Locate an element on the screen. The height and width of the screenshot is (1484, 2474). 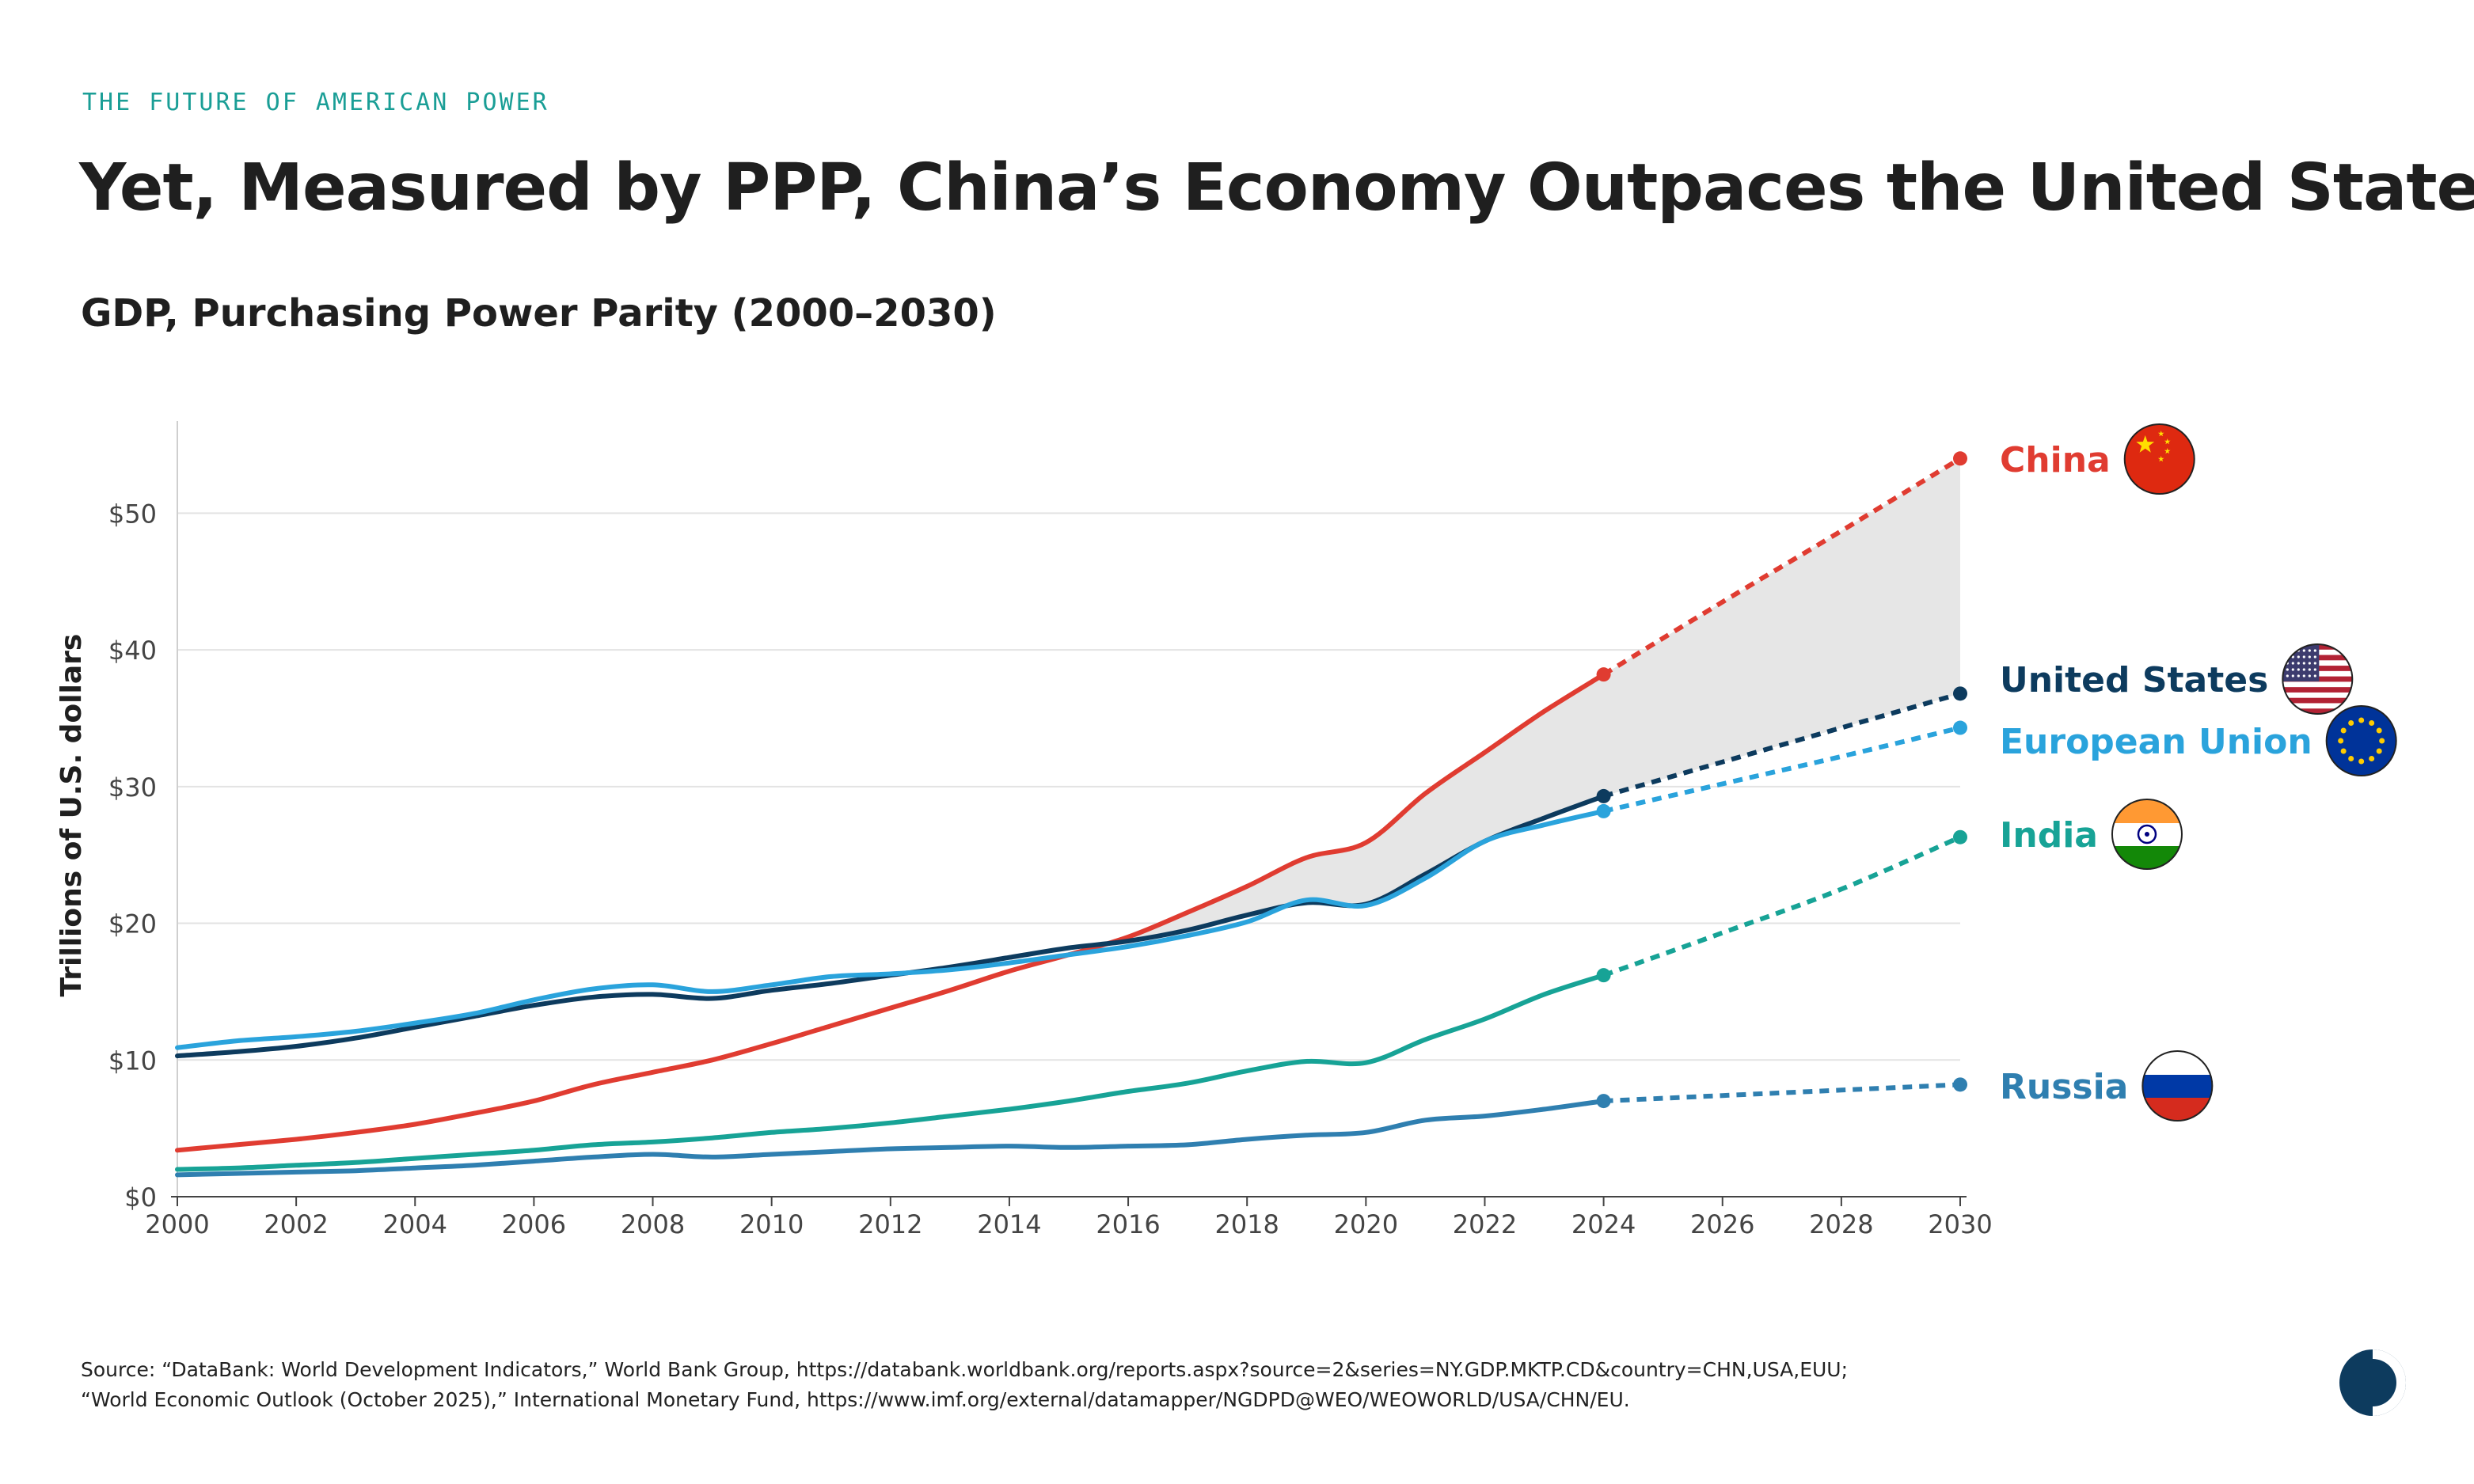
series-label-russia: Russia is located at coordinates (2064, 1087).